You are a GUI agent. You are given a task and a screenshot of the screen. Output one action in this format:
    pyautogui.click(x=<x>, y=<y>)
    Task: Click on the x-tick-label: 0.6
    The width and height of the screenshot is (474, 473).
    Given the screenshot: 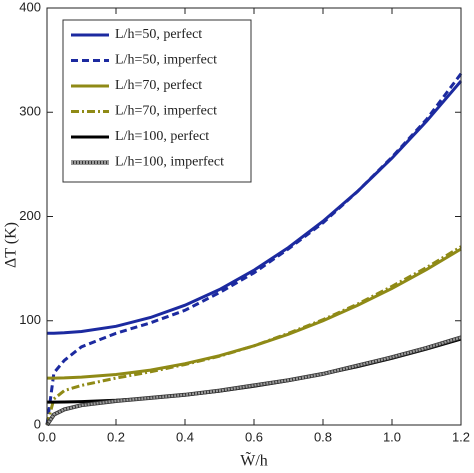 What is the action you would take?
    pyautogui.click(x=254, y=436)
    